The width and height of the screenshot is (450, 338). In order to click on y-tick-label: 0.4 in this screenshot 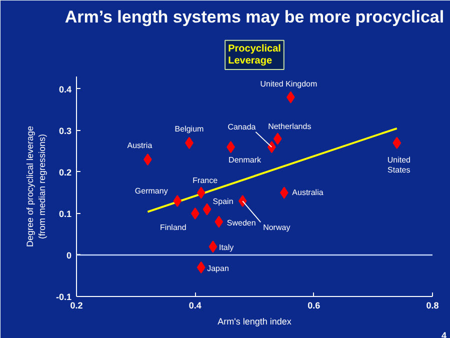, I will do `click(65, 89)`.